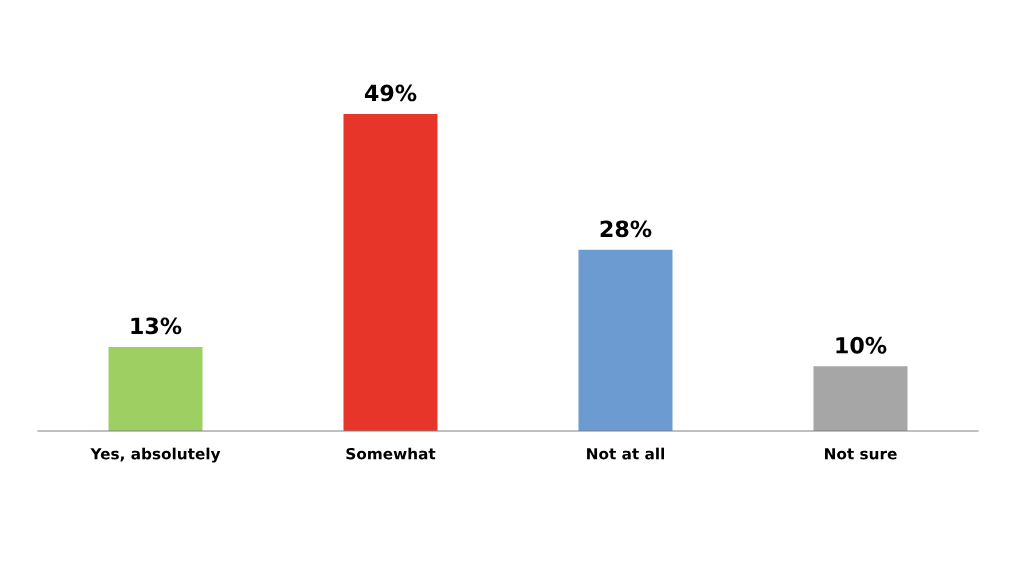  I want to click on data-label: 13%, so click(156, 326).